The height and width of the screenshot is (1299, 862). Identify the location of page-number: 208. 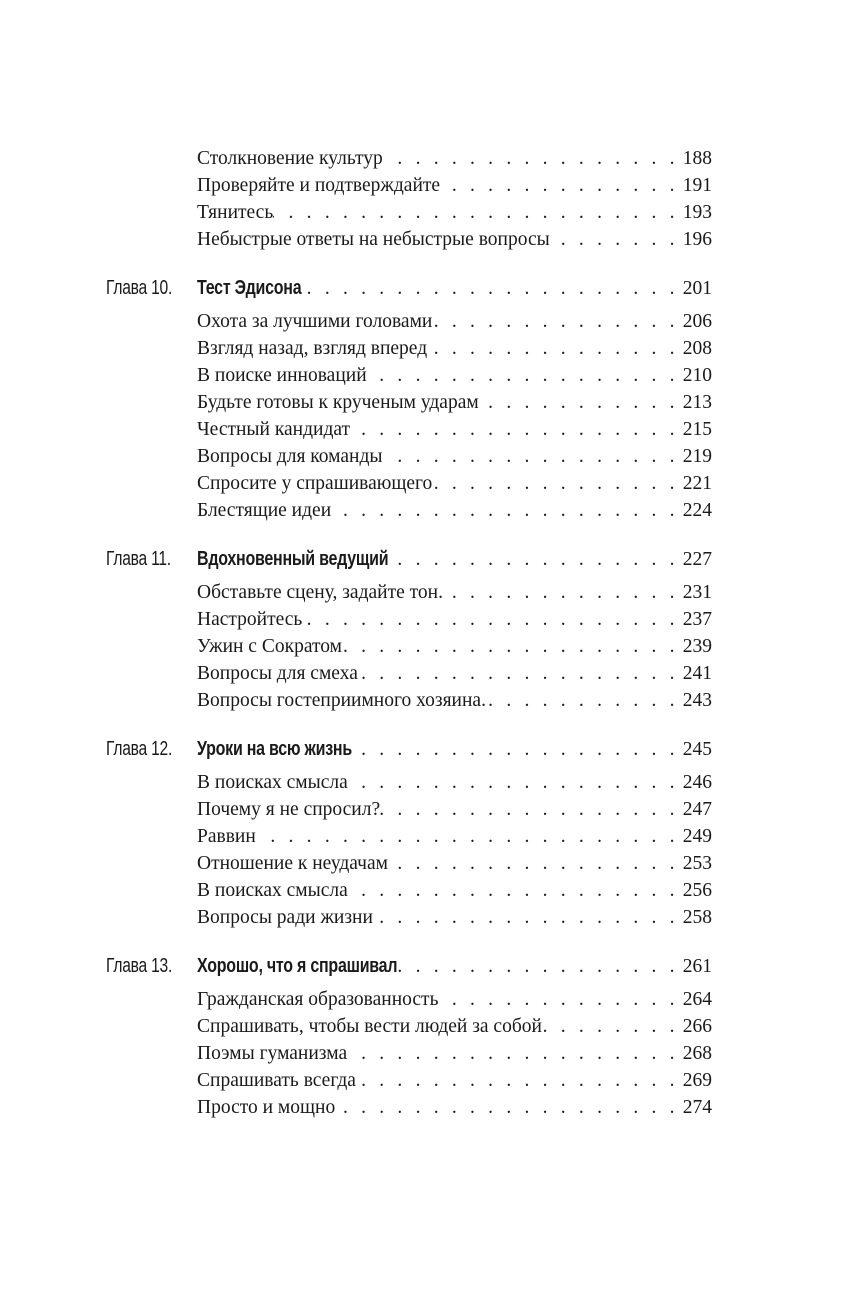
(697, 348).